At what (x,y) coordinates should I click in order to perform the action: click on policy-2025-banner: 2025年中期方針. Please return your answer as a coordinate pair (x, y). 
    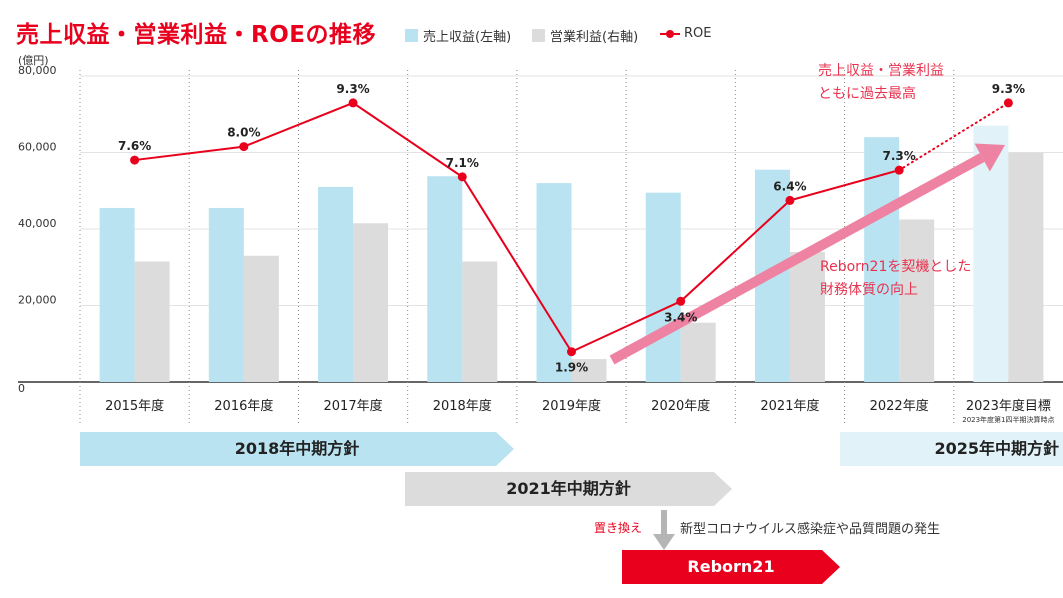
    Looking at the image, I should click on (951, 449).